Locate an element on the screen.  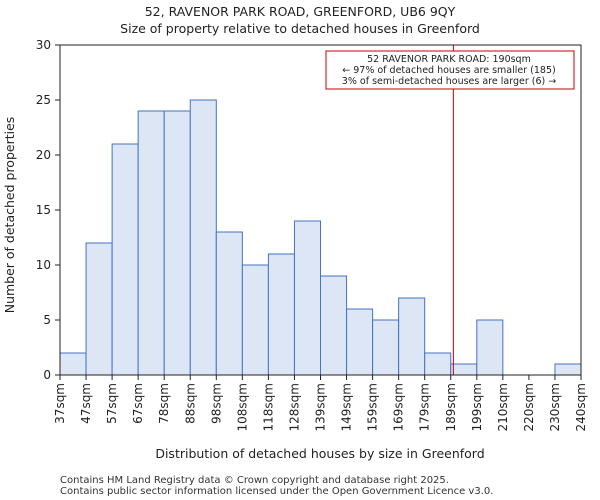
x-tick-label: 149sqm is located at coordinates (347, 407).